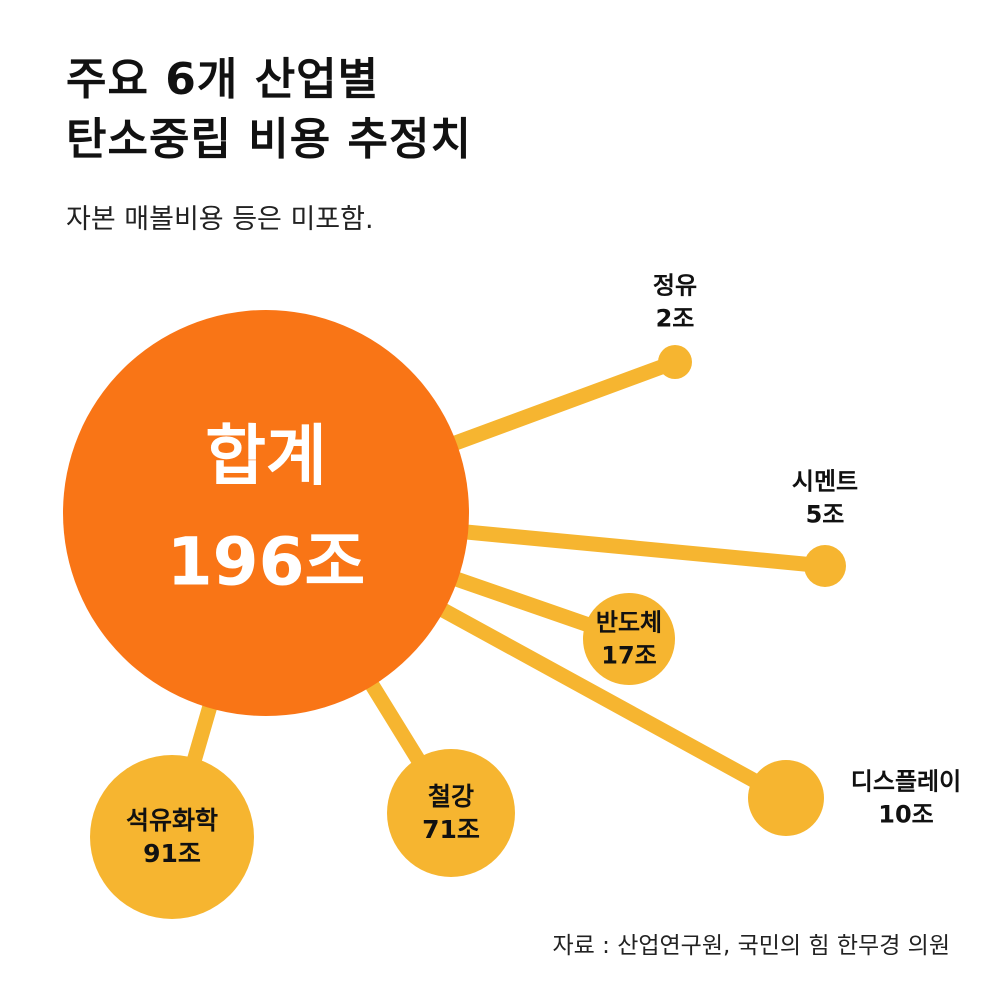 This screenshot has height=1000, width=1000. What do you see at coordinates (223, 79) in the screenshot?
I see `title-line-1: 주요 6개 산업별` at bounding box center [223, 79].